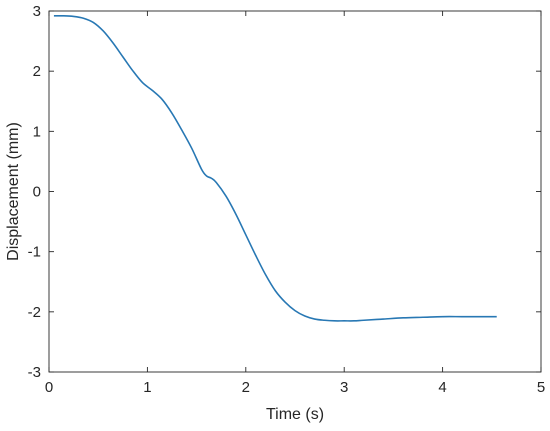 The width and height of the screenshot is (550, 431). Describe the element at coordinates (246, 387) in the screenshot. I see `x-tick-label: 2` at that location.